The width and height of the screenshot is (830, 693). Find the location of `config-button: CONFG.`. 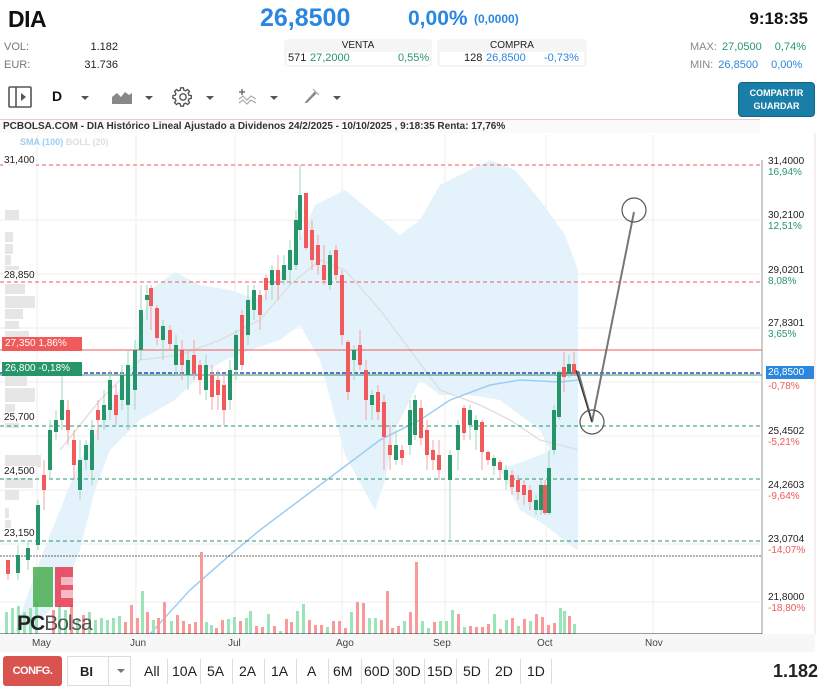

config-button: CONFG. is located at coordinates (32, 671).